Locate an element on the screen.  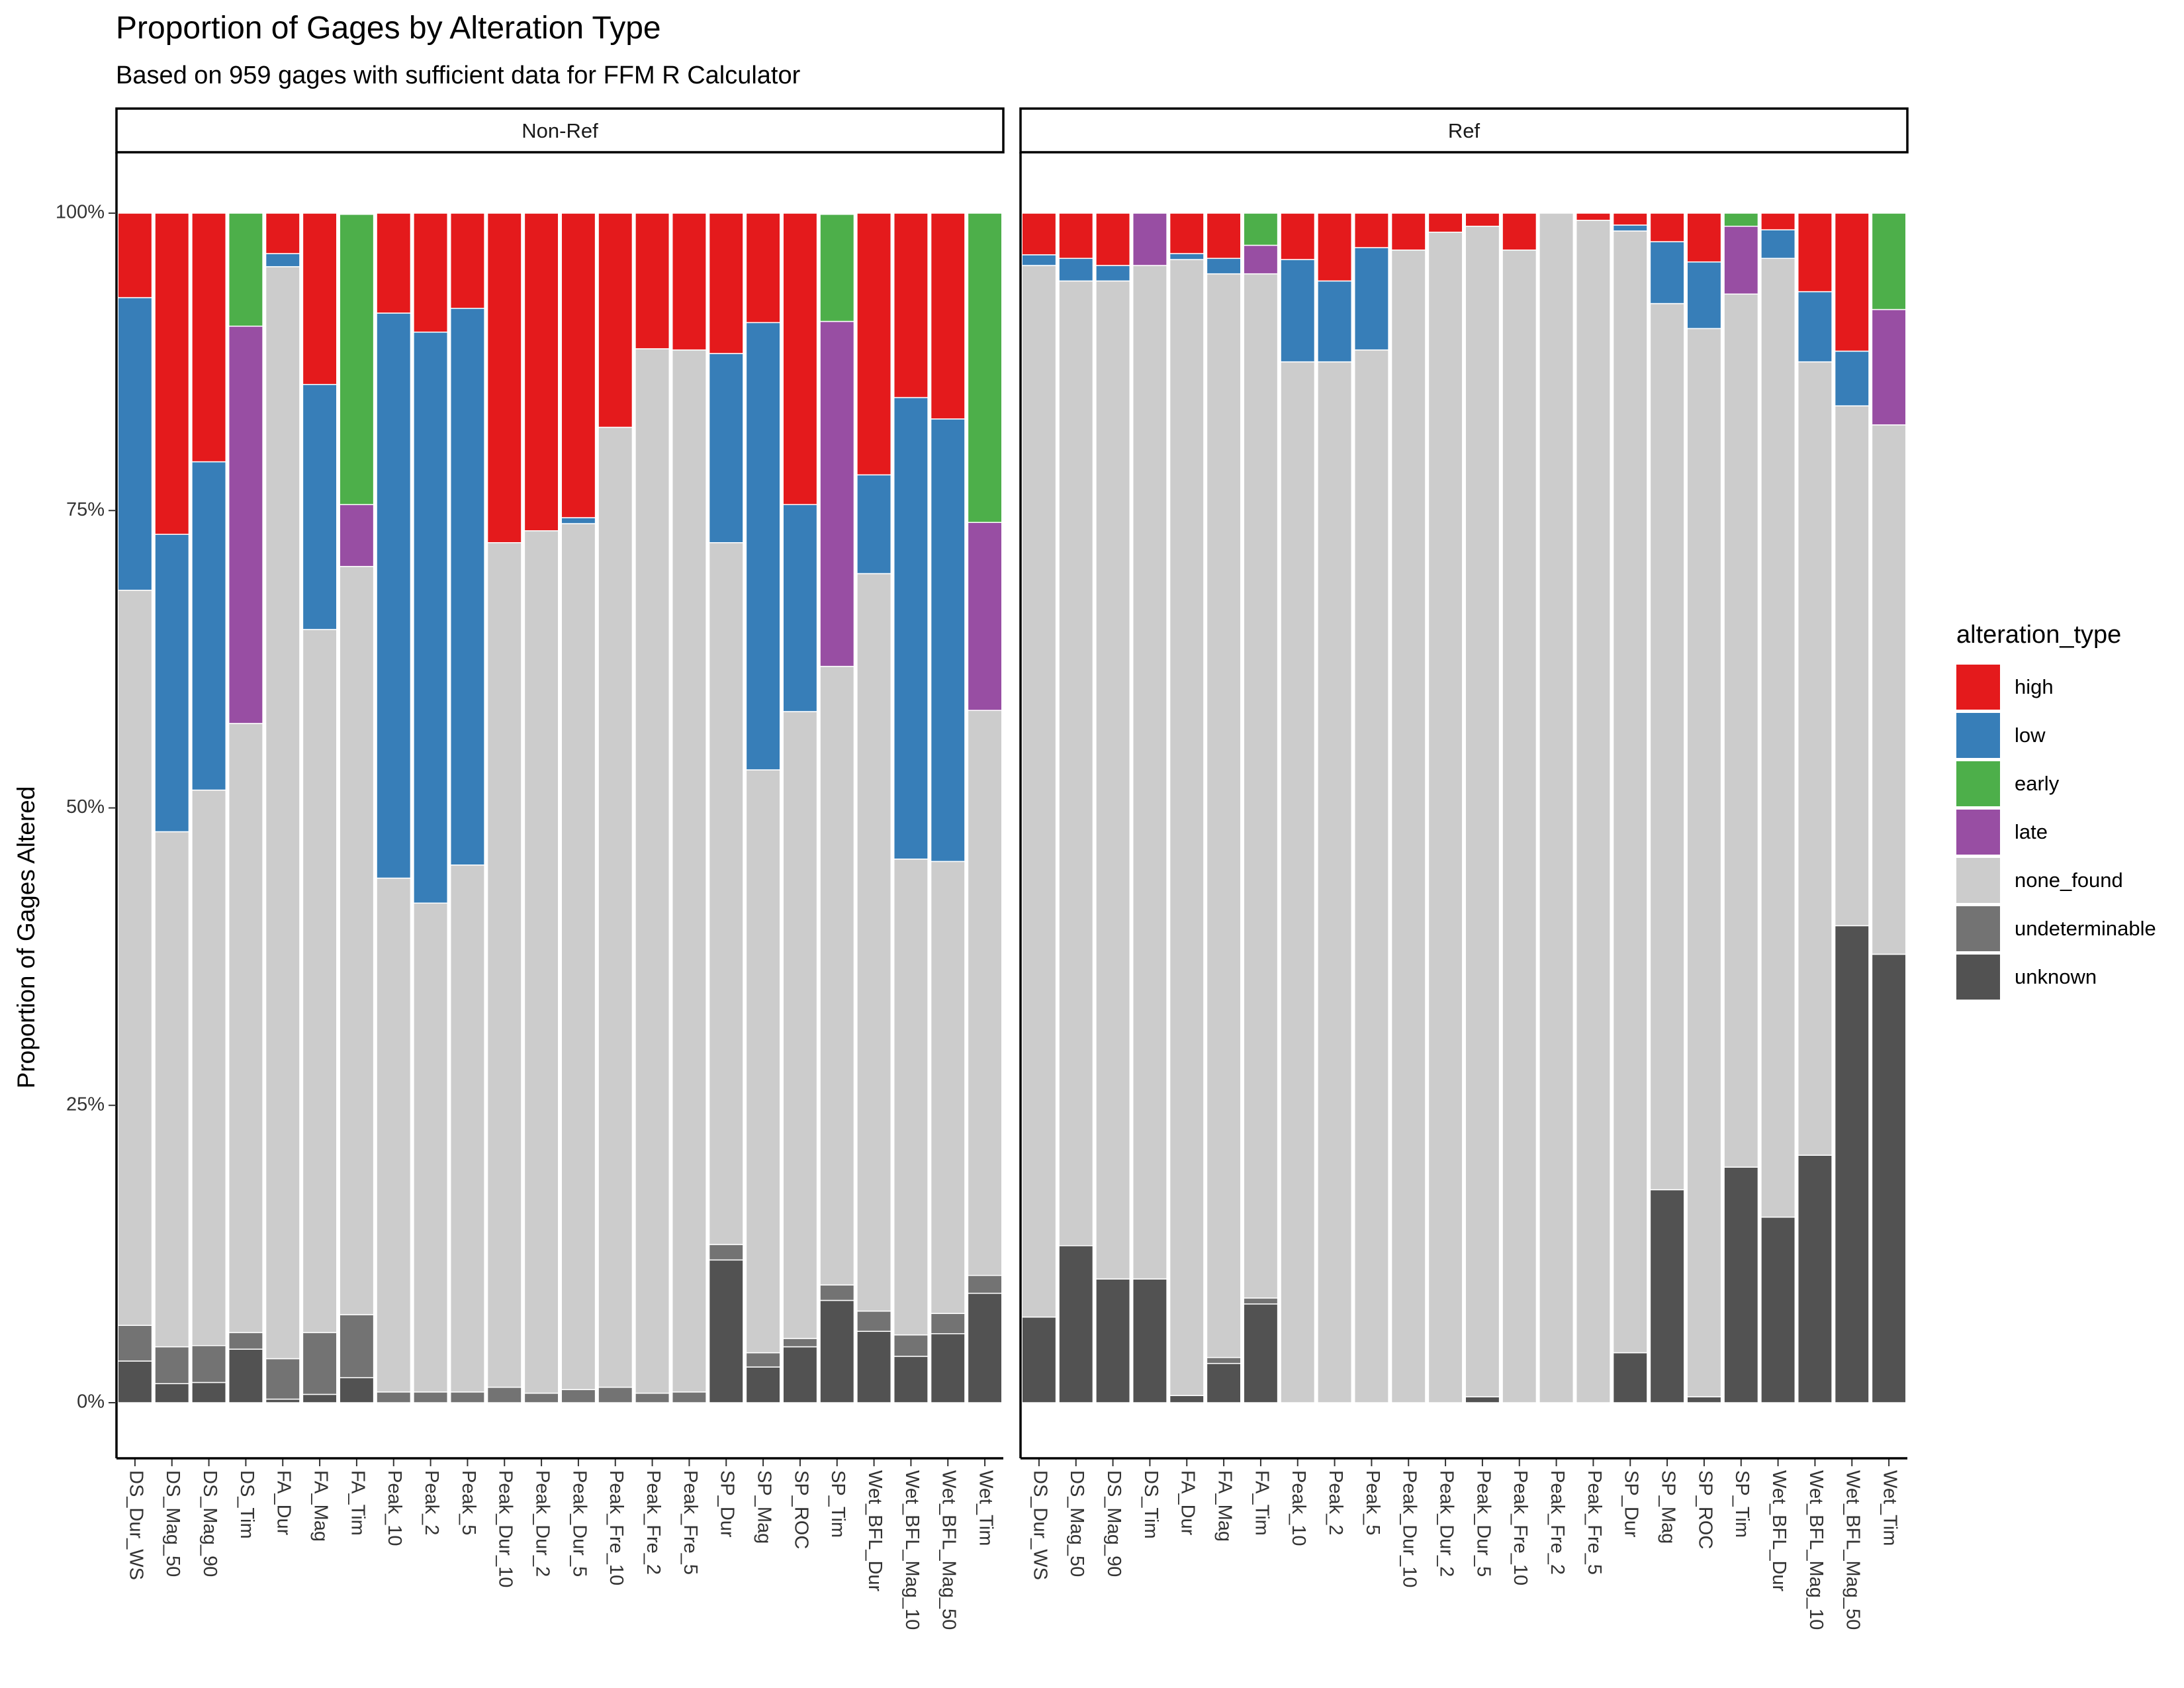
bar-Peak_Dur_10-none_found is located at coordinates (1408, 826).